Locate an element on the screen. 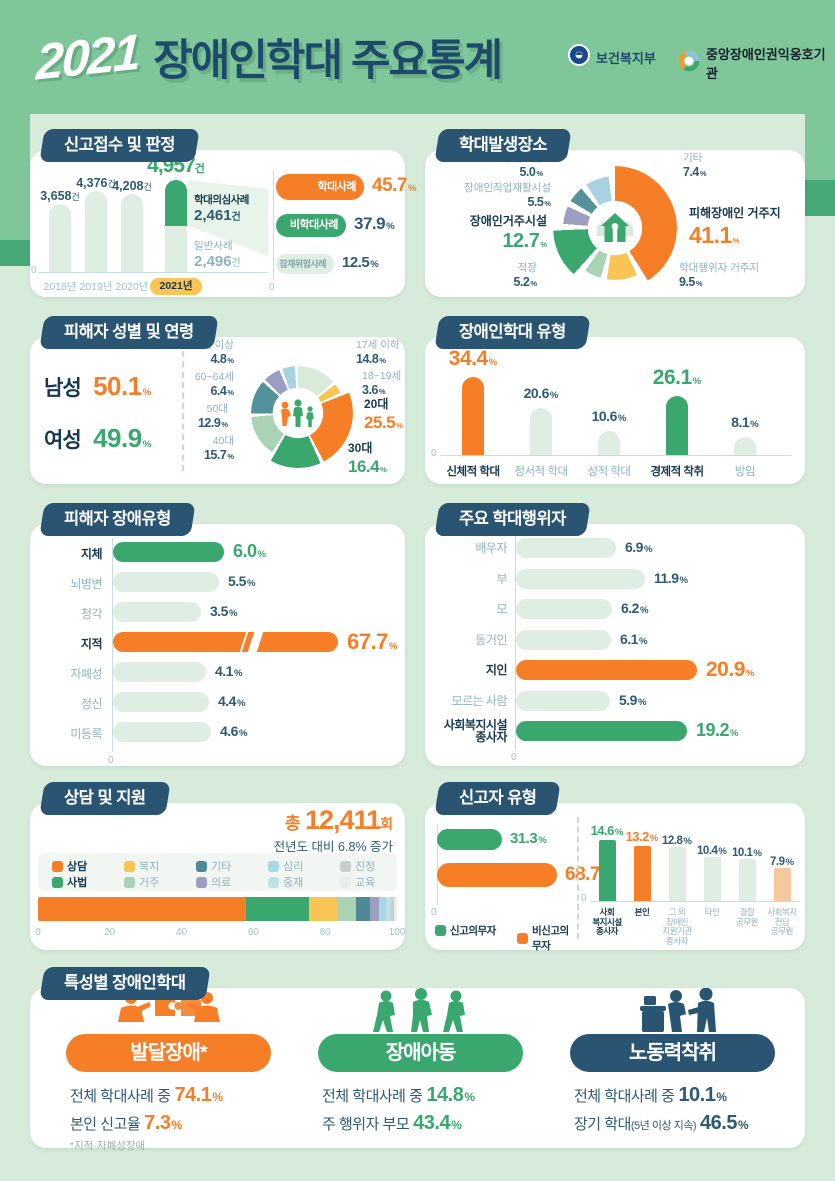 This screenshot has height=1181, width=835. page-title: 2021 장애인학대 주요통계 is located at coordinates (269, 59).